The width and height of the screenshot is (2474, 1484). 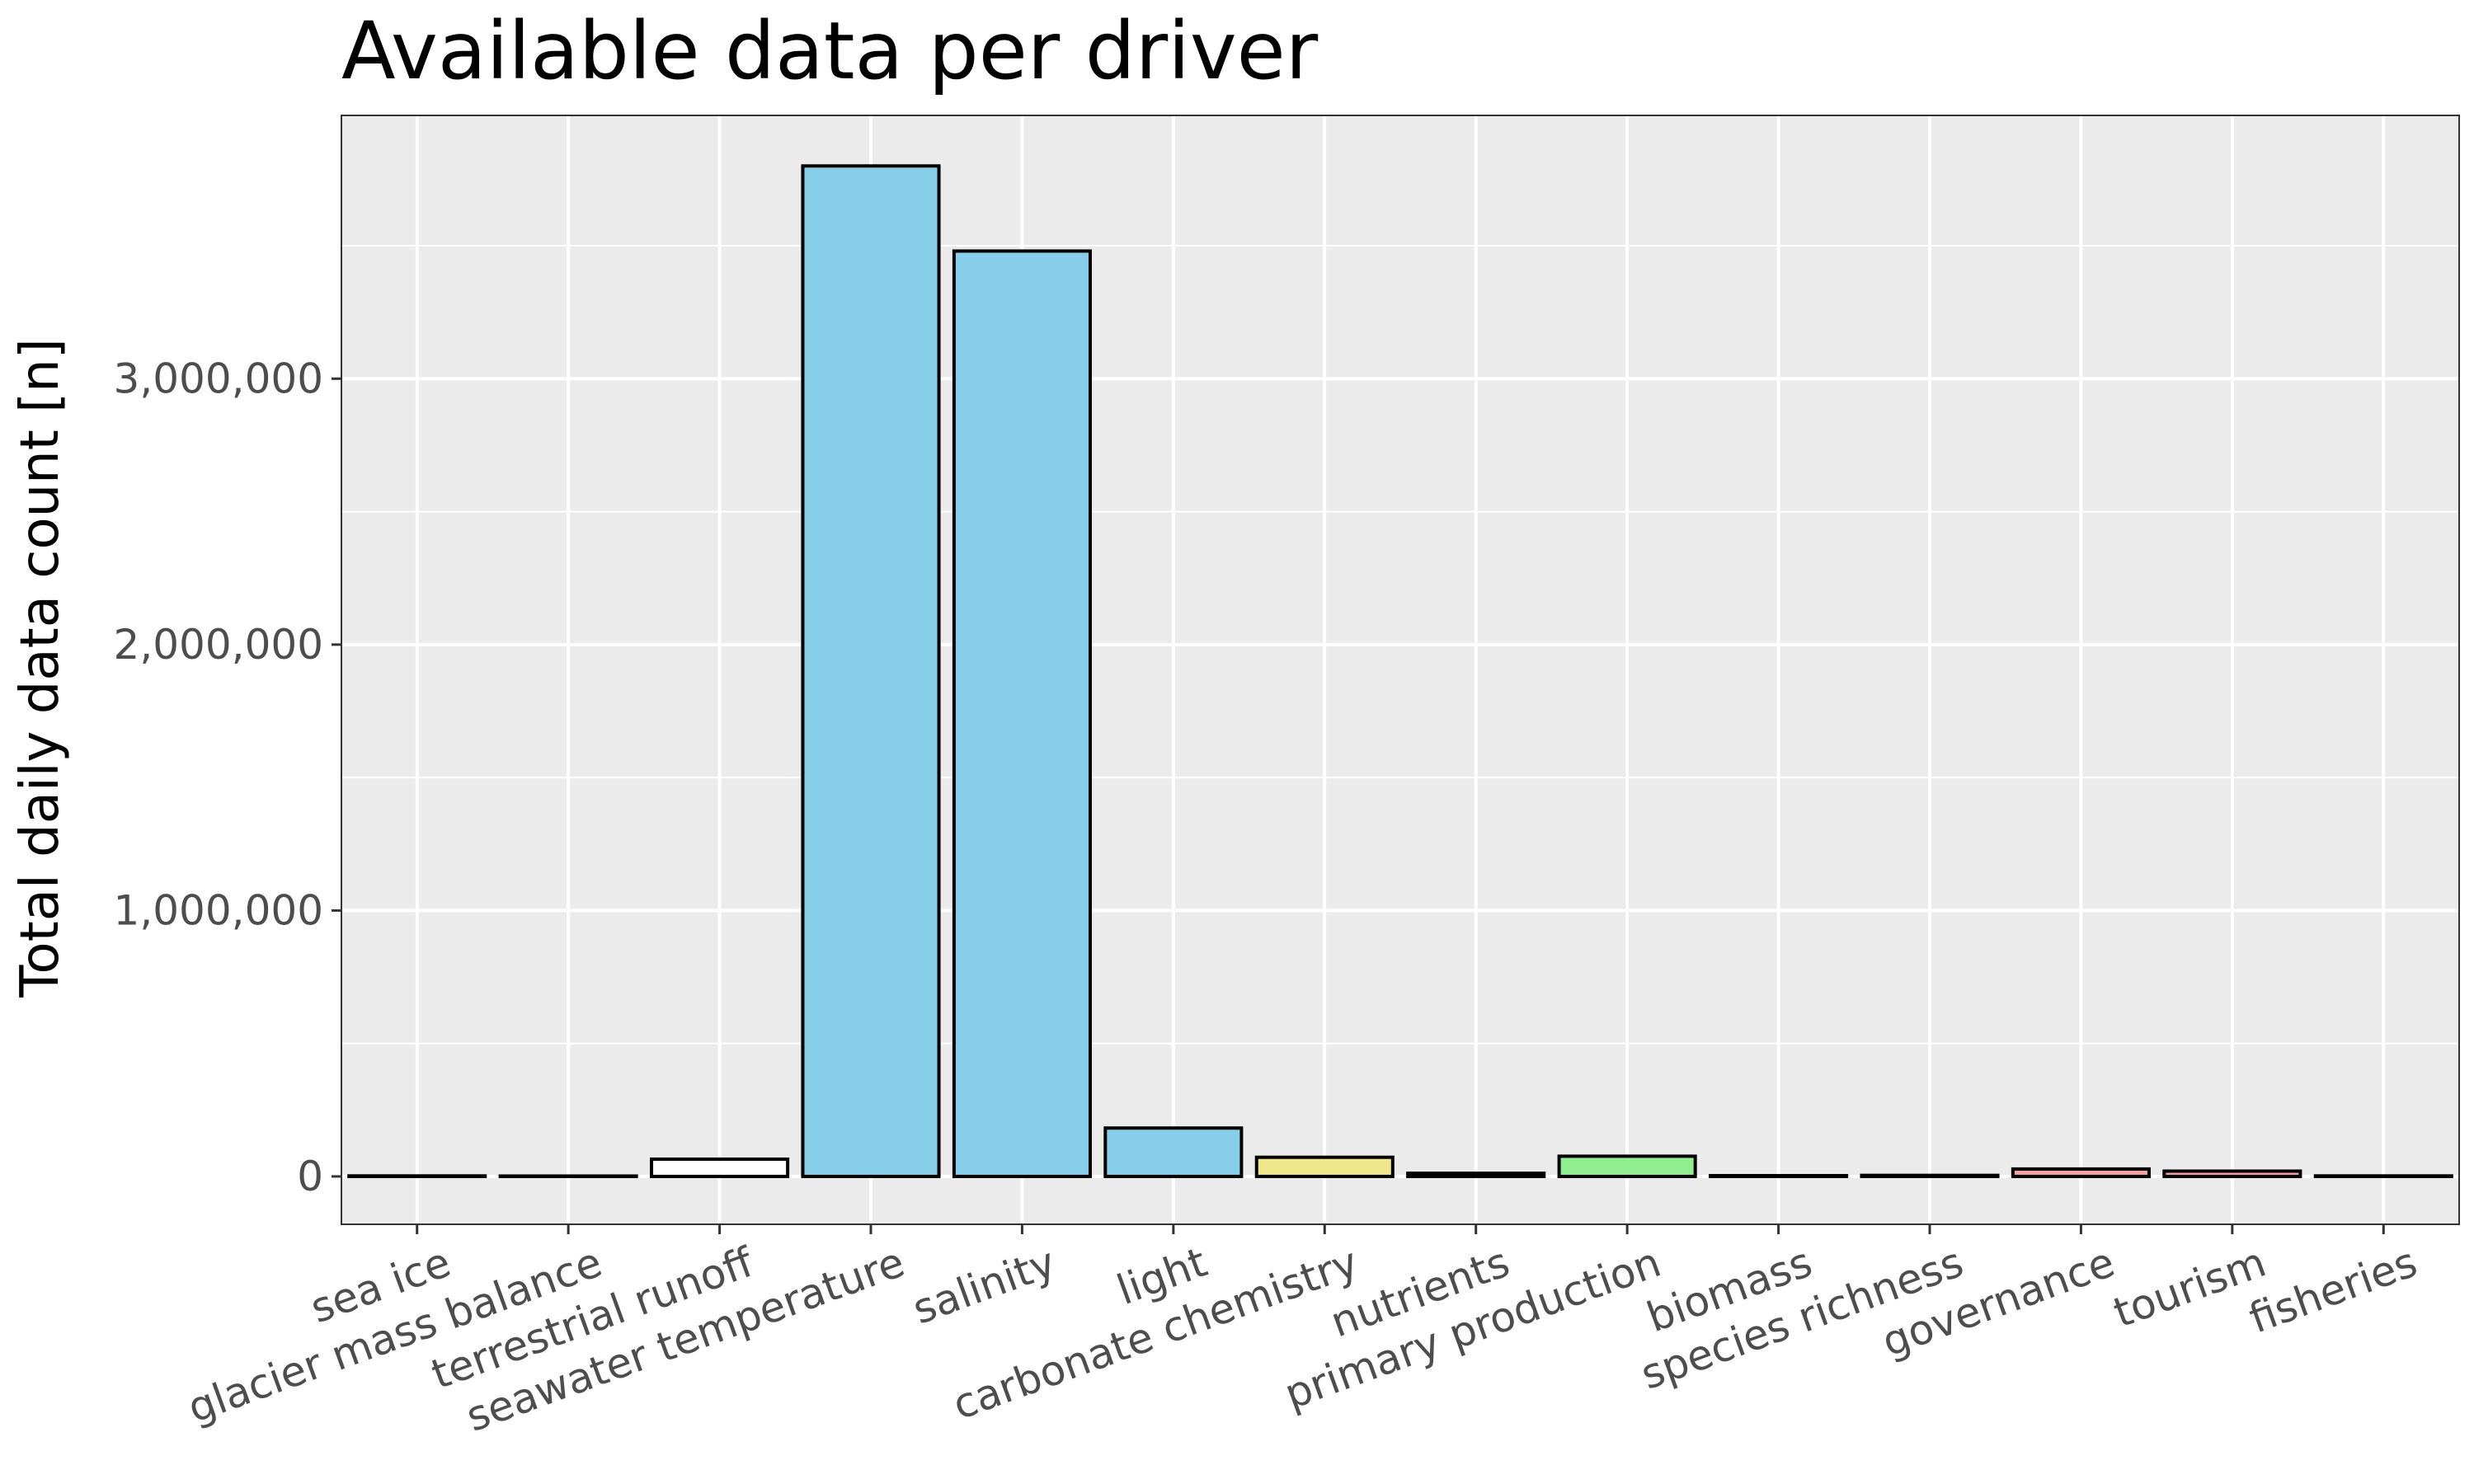 What do you see at coordinates (983, 1286) in the screenshot?
I see `x-tick-label: salinity` at bounding box center [983, 1286].